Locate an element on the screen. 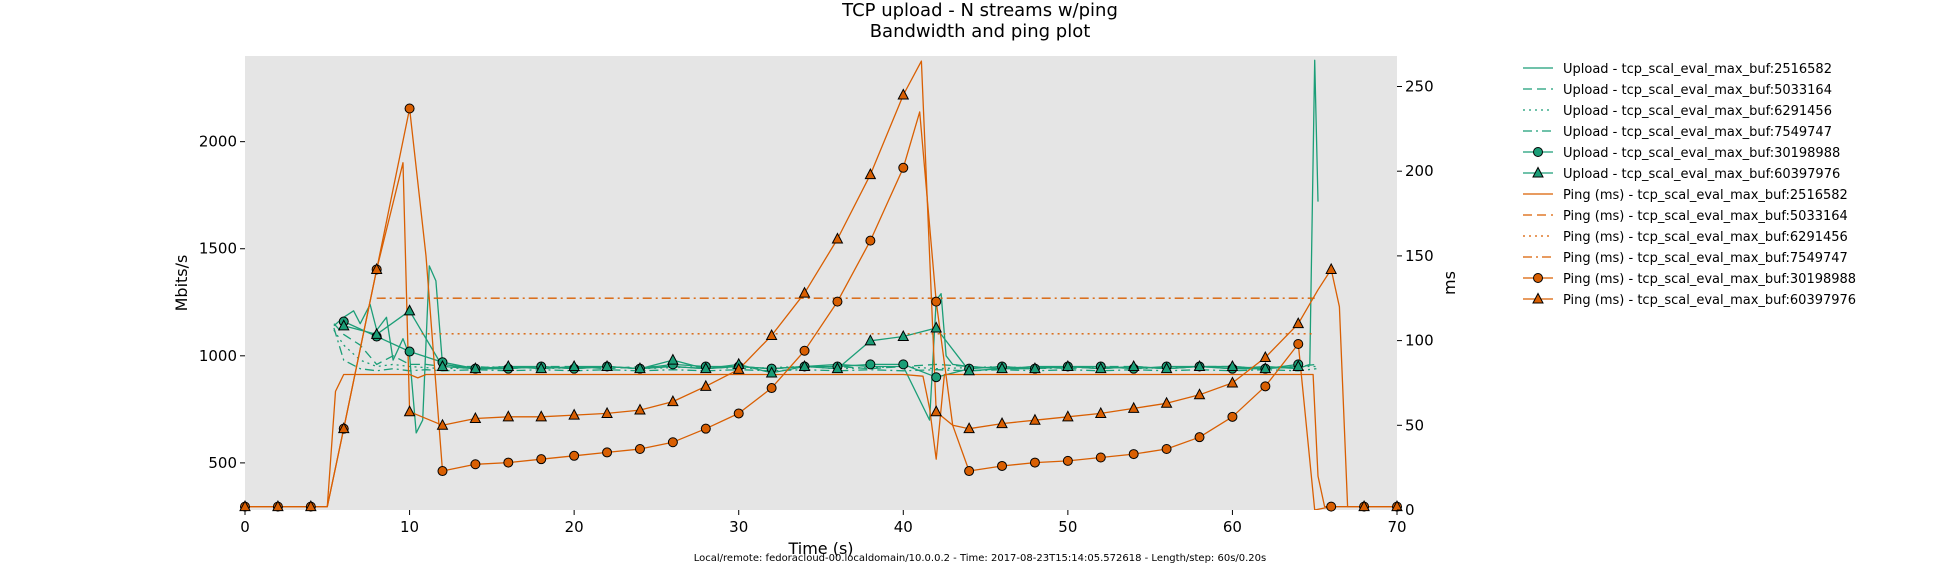 The width and height of the screenshot is (1947, 563). y2-tick-label: 200 is located at coordinates (1419, 171).